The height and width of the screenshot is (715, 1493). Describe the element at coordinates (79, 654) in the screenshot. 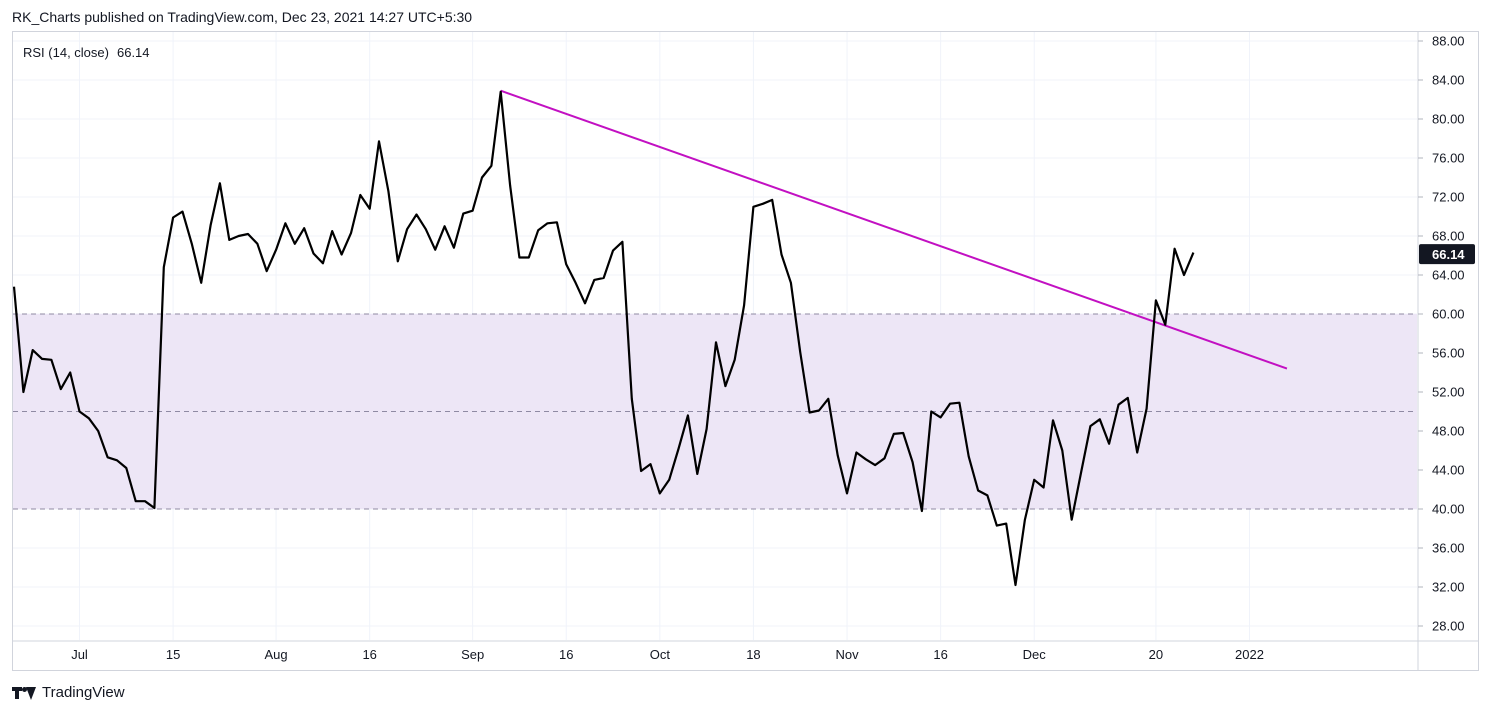

I see `x-tick-label: Jul` at that location.